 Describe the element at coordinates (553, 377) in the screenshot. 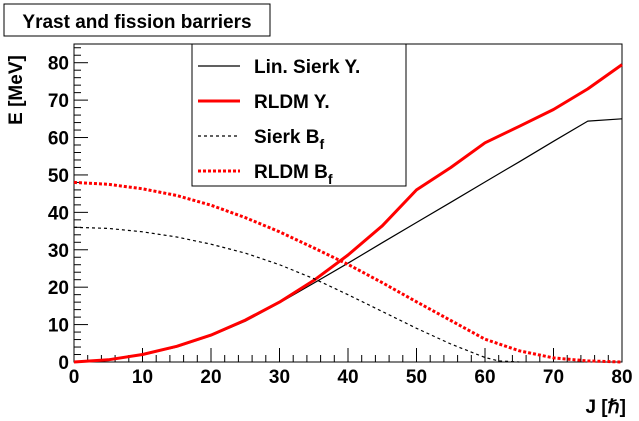

I see `x-tick-label: 70` at that location.